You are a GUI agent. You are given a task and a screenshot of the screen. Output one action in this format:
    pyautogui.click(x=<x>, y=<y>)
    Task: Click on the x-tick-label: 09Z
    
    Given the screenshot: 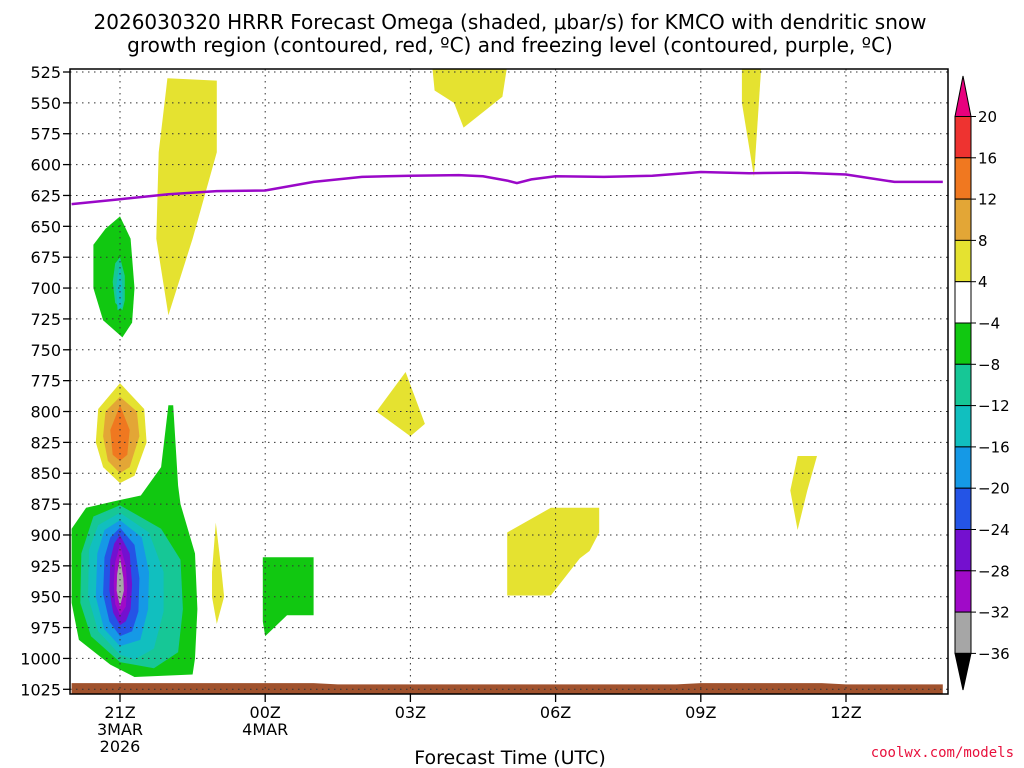 What is the action you would take?
    pyautogui.click(x=700, y=712)
    